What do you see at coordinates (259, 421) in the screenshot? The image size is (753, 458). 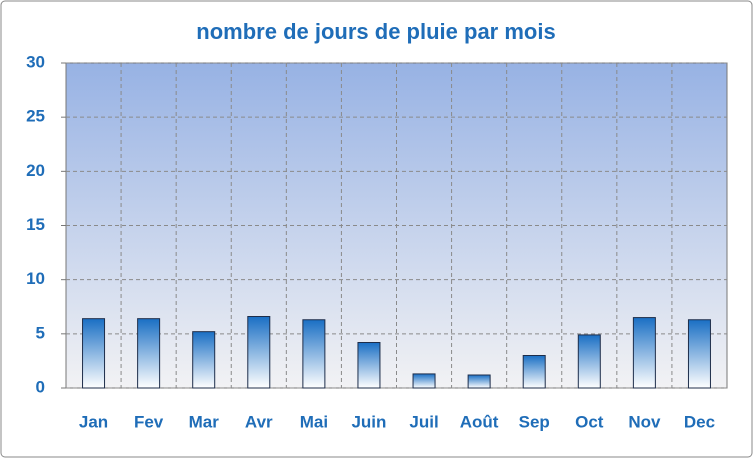 I see `x-tick-label: Avr` at bounding box center [259, 421].